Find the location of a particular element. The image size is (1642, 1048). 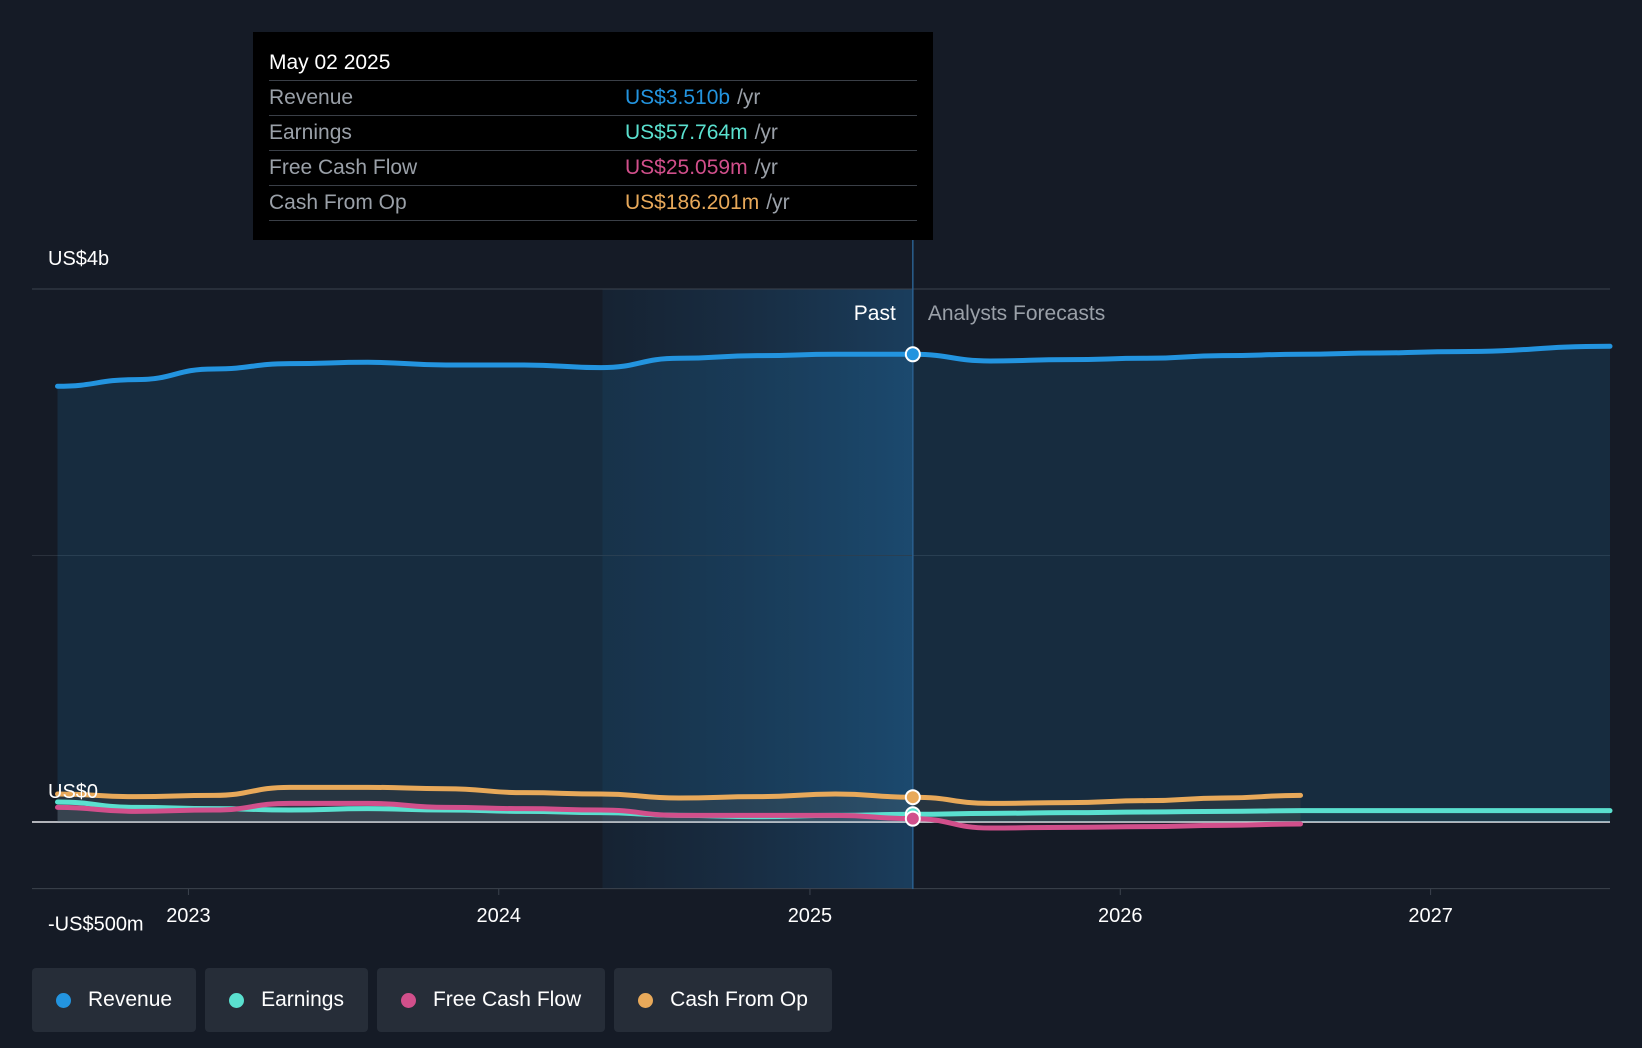

legend-label: Revenue is located at coordinates (130, 999).